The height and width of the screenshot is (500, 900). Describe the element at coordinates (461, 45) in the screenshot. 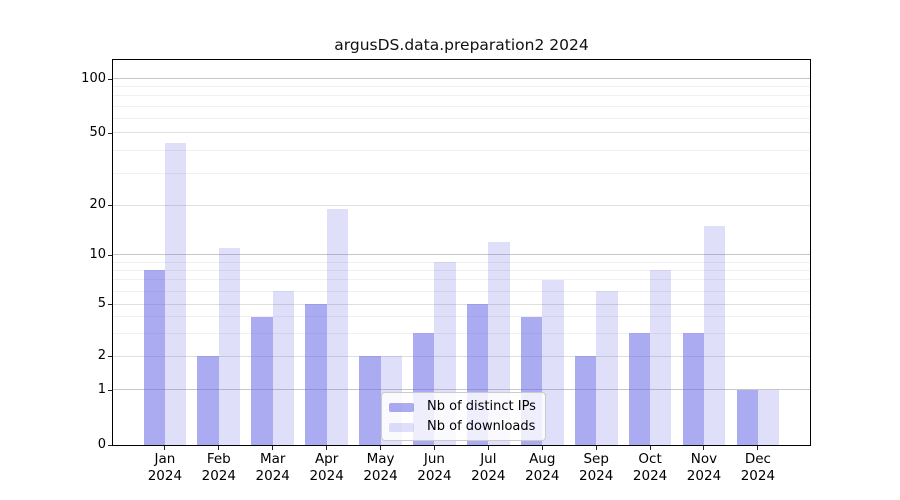

I see `chart-title: argusDS.data.preparation2 2024` at that location.